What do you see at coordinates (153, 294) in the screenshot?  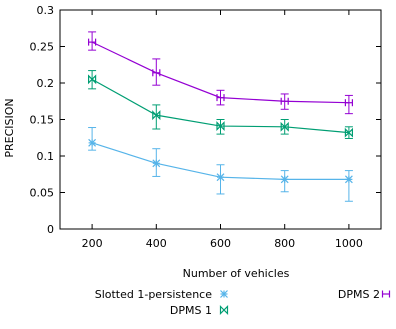 I see `legend-label-1: Slotted 1-persistence` at bounding box center [153, 294].